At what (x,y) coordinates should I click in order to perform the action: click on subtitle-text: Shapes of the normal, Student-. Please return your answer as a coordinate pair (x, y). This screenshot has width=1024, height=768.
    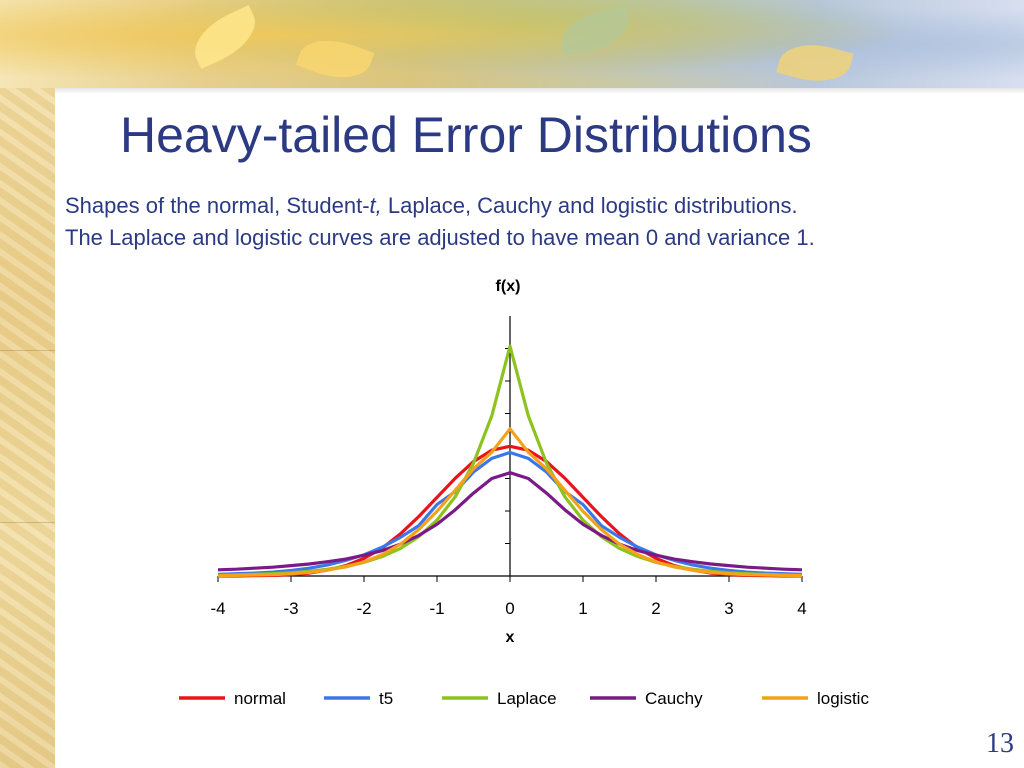
    Looking at the image, I should click on (217, 205).